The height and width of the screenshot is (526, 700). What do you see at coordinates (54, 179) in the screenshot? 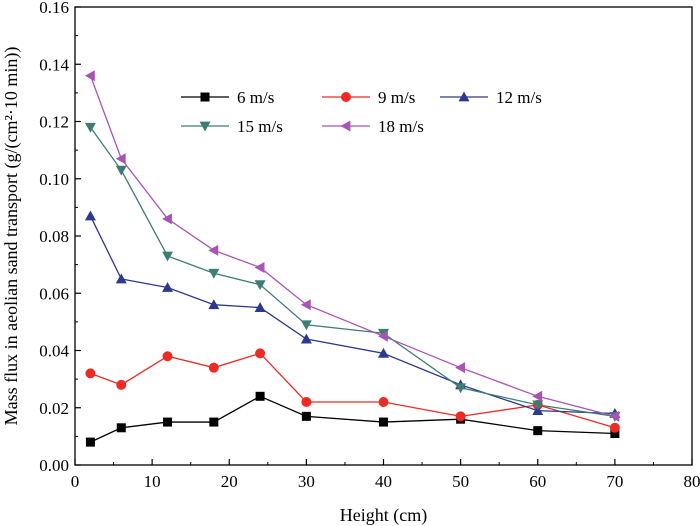
I see `y-tick-label: 0.10` at bounding box center [54, 179].